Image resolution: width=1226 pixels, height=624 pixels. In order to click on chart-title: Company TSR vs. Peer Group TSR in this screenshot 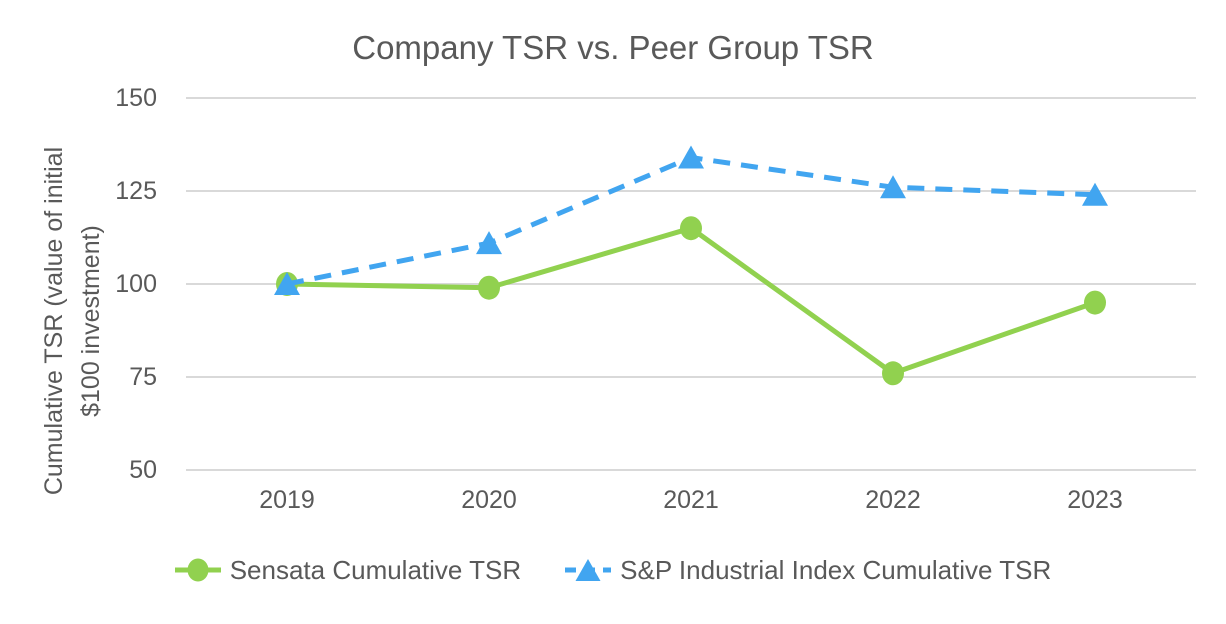, I will do `click(613, 47)`.